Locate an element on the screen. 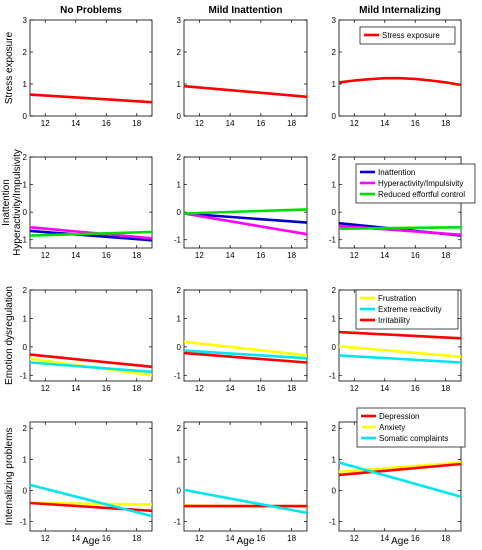  legend-entry: Frustration is located at coordinates (397, 298).